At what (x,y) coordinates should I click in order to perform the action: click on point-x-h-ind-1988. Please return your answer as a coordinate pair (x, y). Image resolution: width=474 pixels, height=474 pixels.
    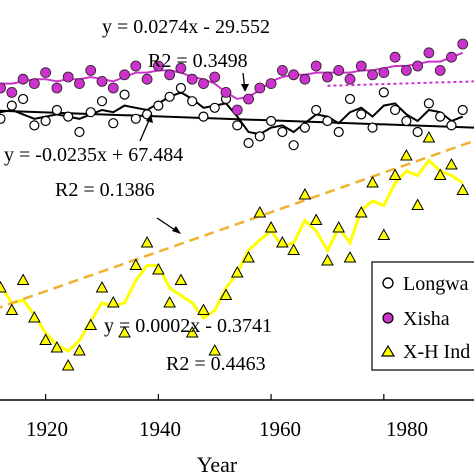
    Looking at the image, I should click on (429, 136).